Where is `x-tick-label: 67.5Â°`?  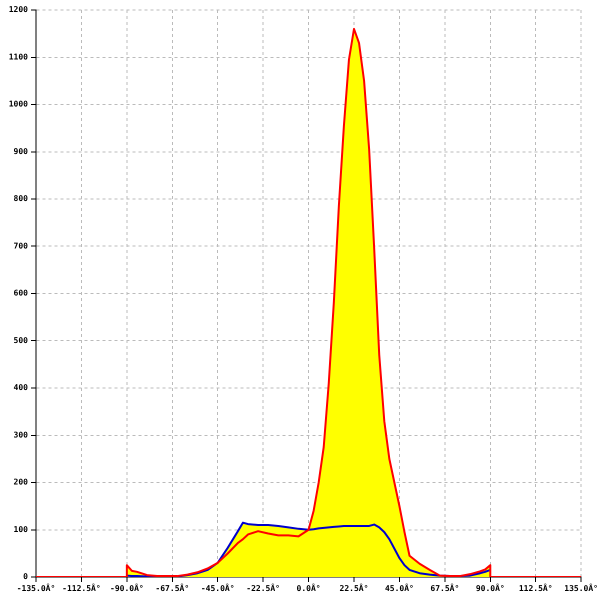 x-tick-label: 67.5Â° is located at coordinates (445, 587).